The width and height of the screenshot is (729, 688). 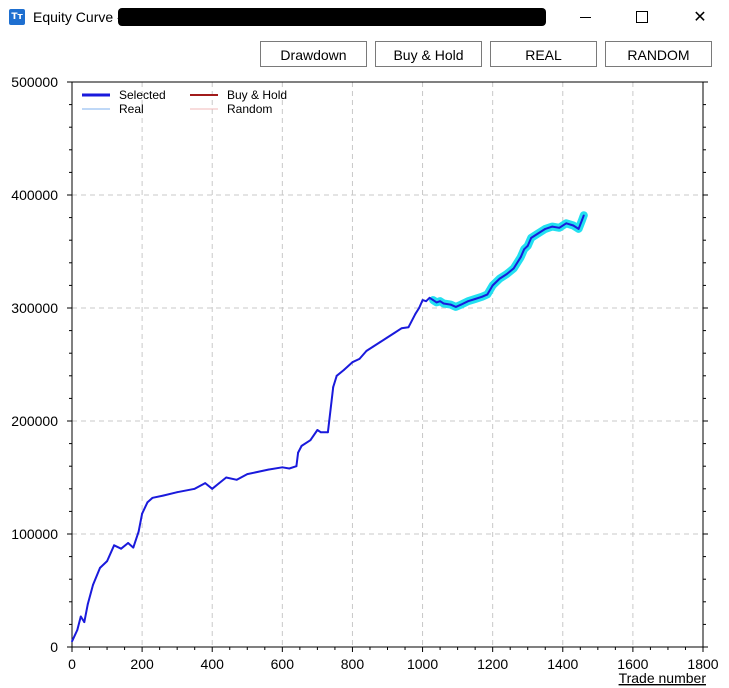 I want to click on x-tick-label: 1000, so click(x=422, y=664).